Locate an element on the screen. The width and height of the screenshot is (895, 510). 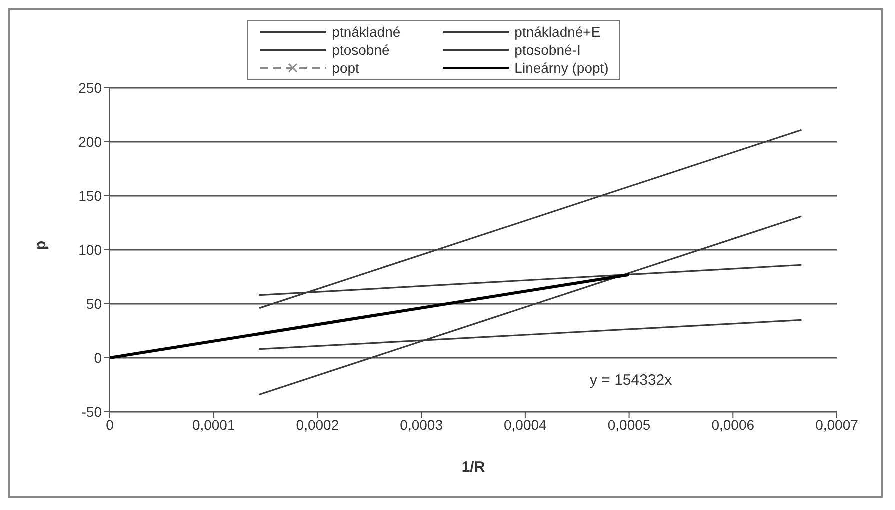
y-tick-label: 50 is located at coordinates (94, 304).